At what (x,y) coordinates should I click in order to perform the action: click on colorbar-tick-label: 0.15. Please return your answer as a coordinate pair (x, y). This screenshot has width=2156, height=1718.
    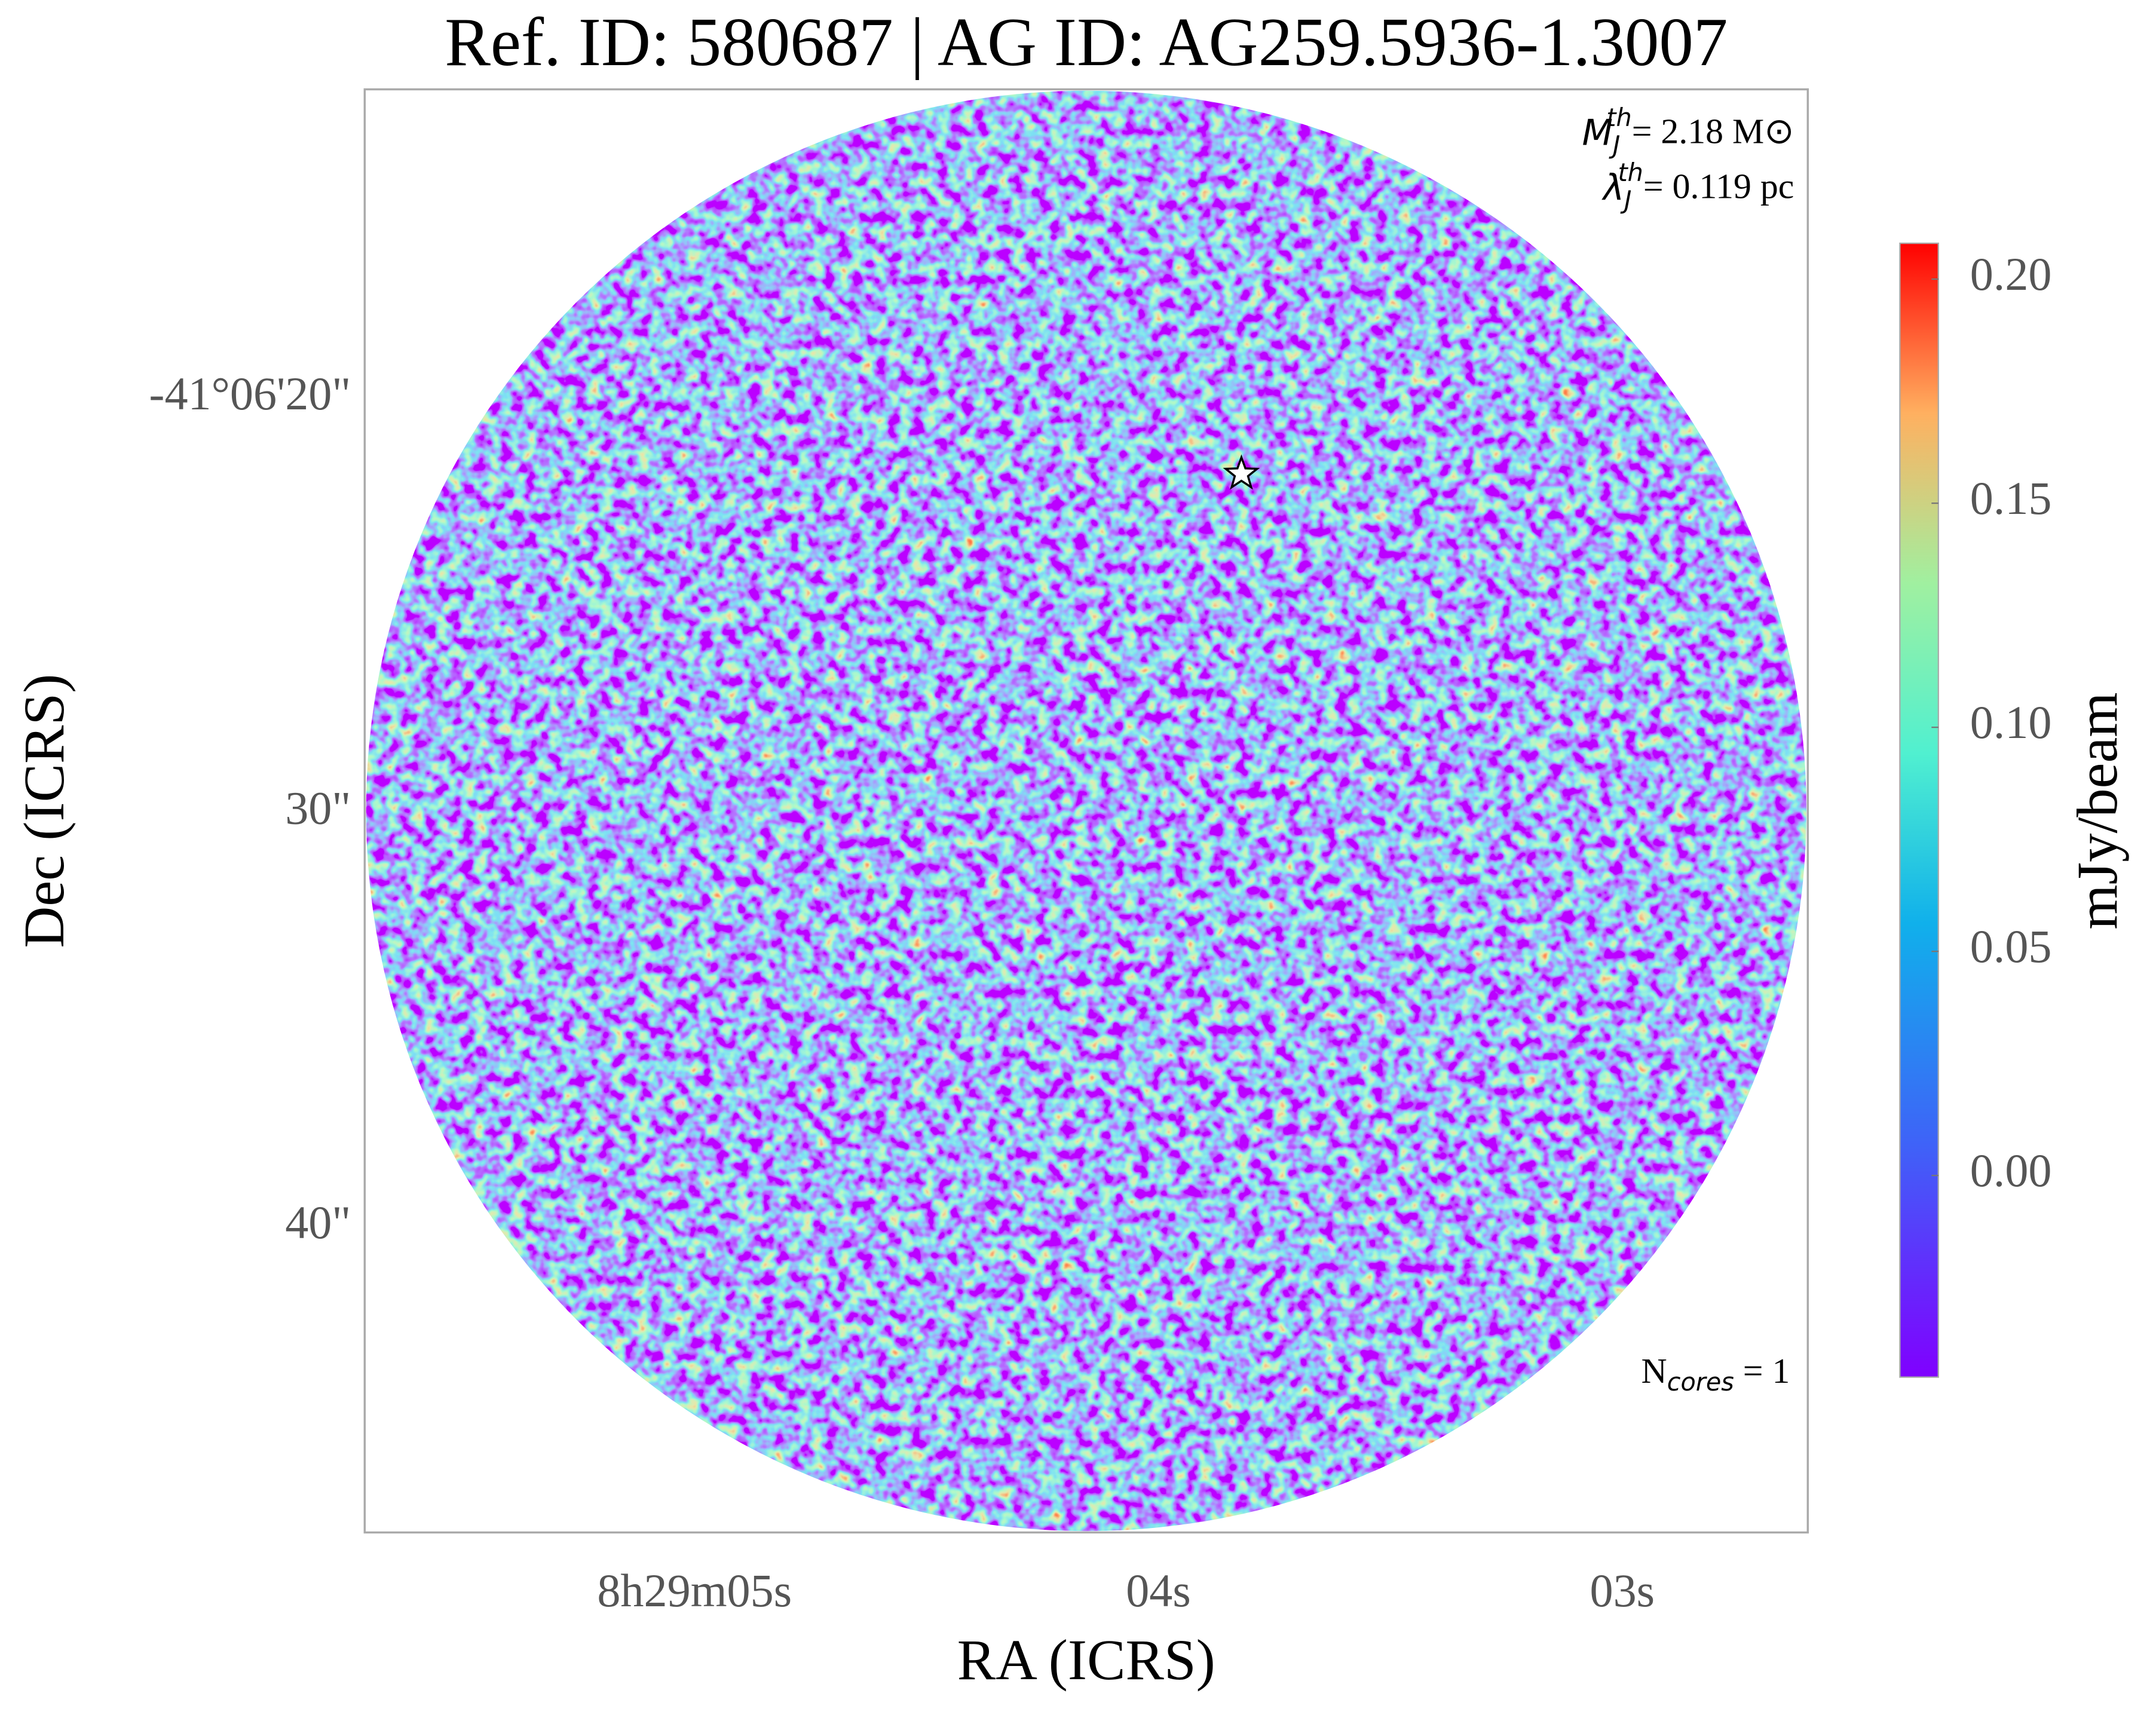
    Looking at the image, I should click on (2011, 498).